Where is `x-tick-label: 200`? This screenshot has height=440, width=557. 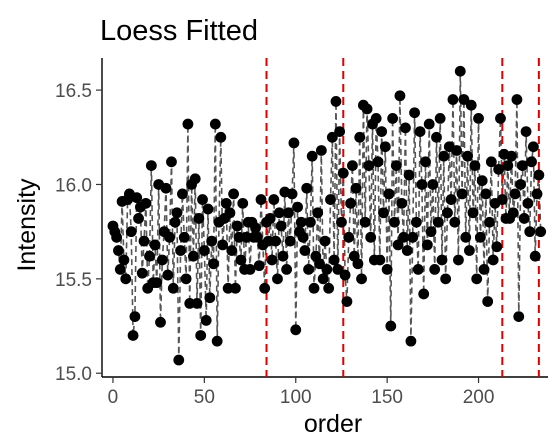 x-tick-label: 200 is located at coordinates (479, 397).